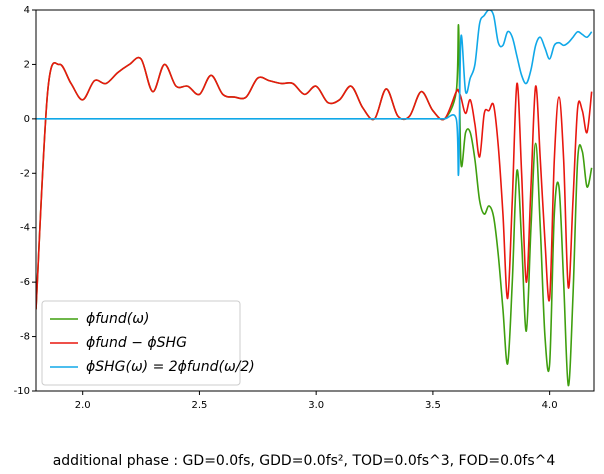  Describe the element at coordinates (199, 405) in the screenshot. I see `x-tick-label: 2.5` at that location.